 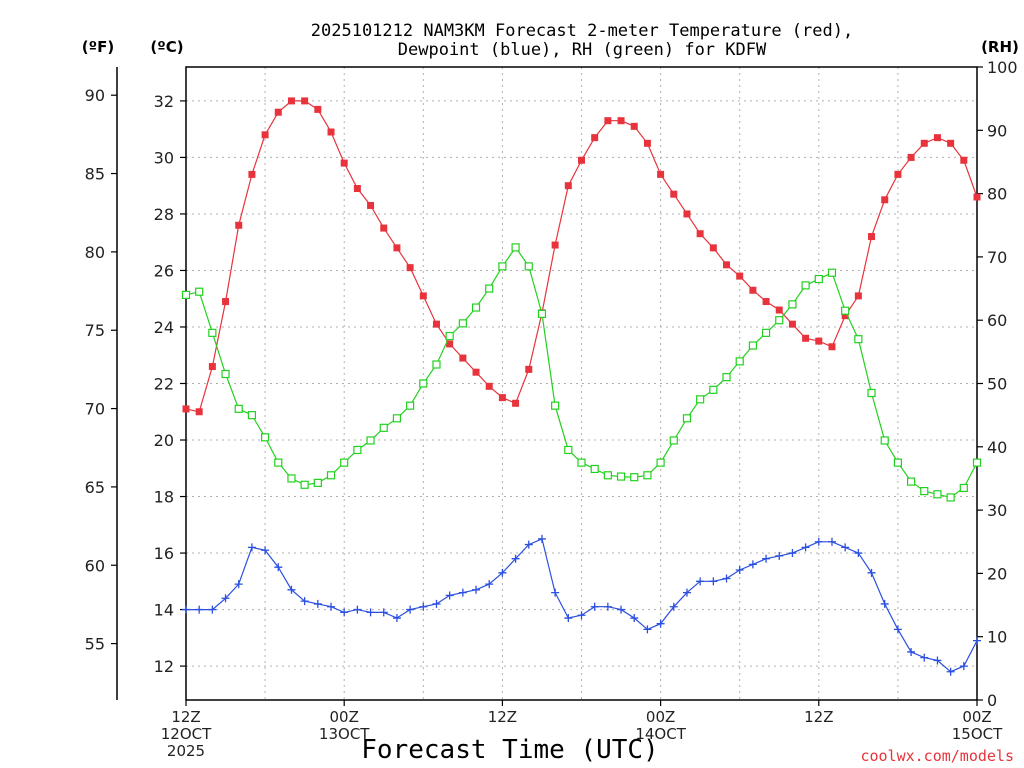 What do you see at coordinates (185, 717) in the screenshot?
I see `x-tick-label: 12Z` at bounding box center [185, 717].